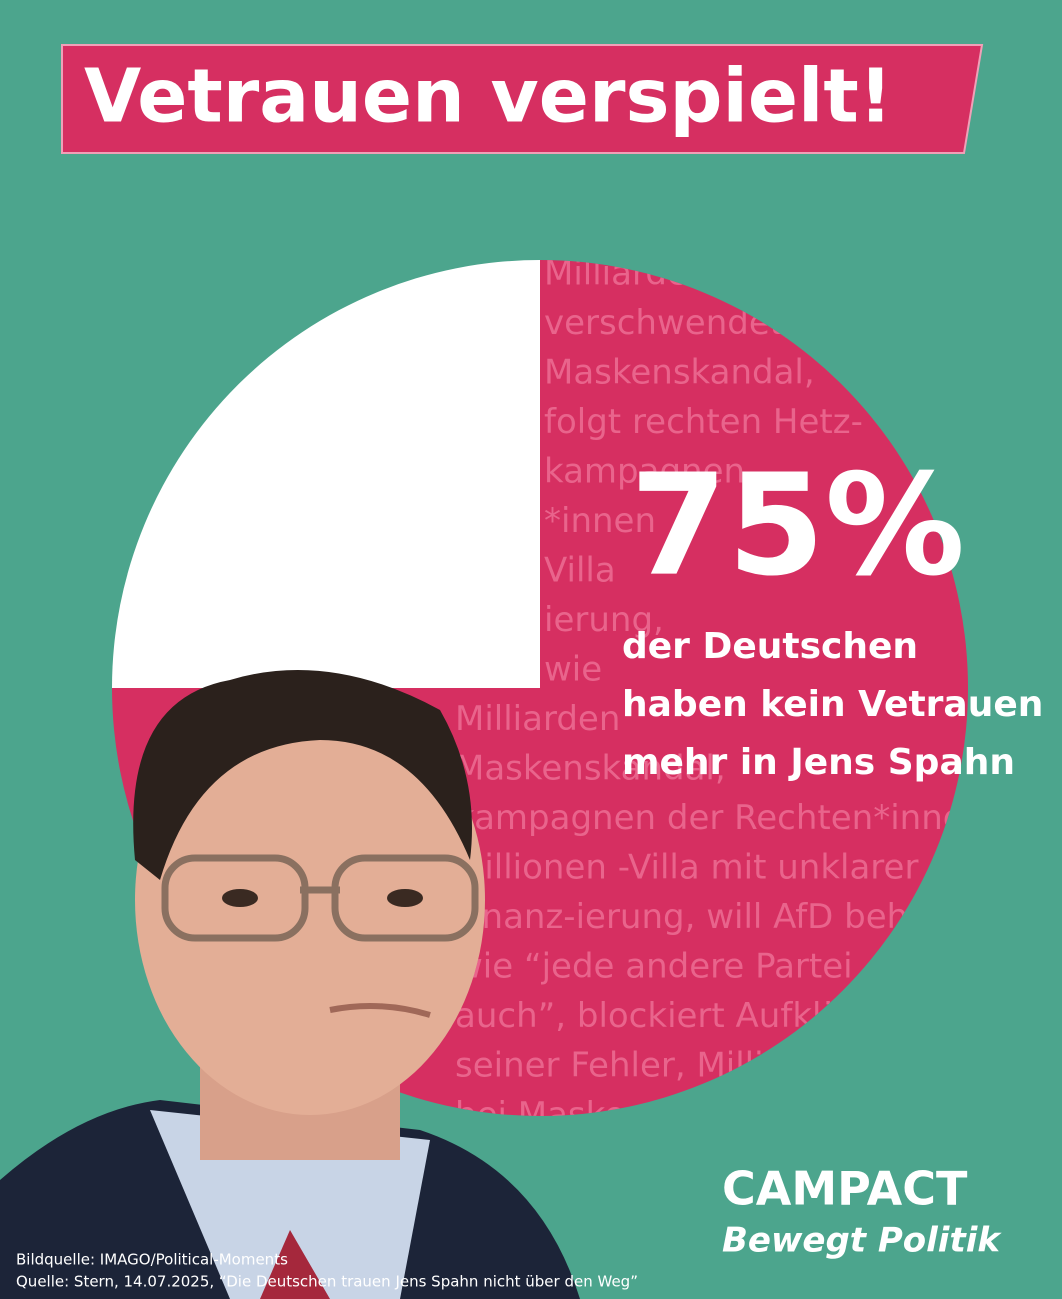 The width and height of the screenshot is (1062, 1299). Describe the element at coordinates (580, 571) in the screenshot. I see `background-line: Villa` at that location.